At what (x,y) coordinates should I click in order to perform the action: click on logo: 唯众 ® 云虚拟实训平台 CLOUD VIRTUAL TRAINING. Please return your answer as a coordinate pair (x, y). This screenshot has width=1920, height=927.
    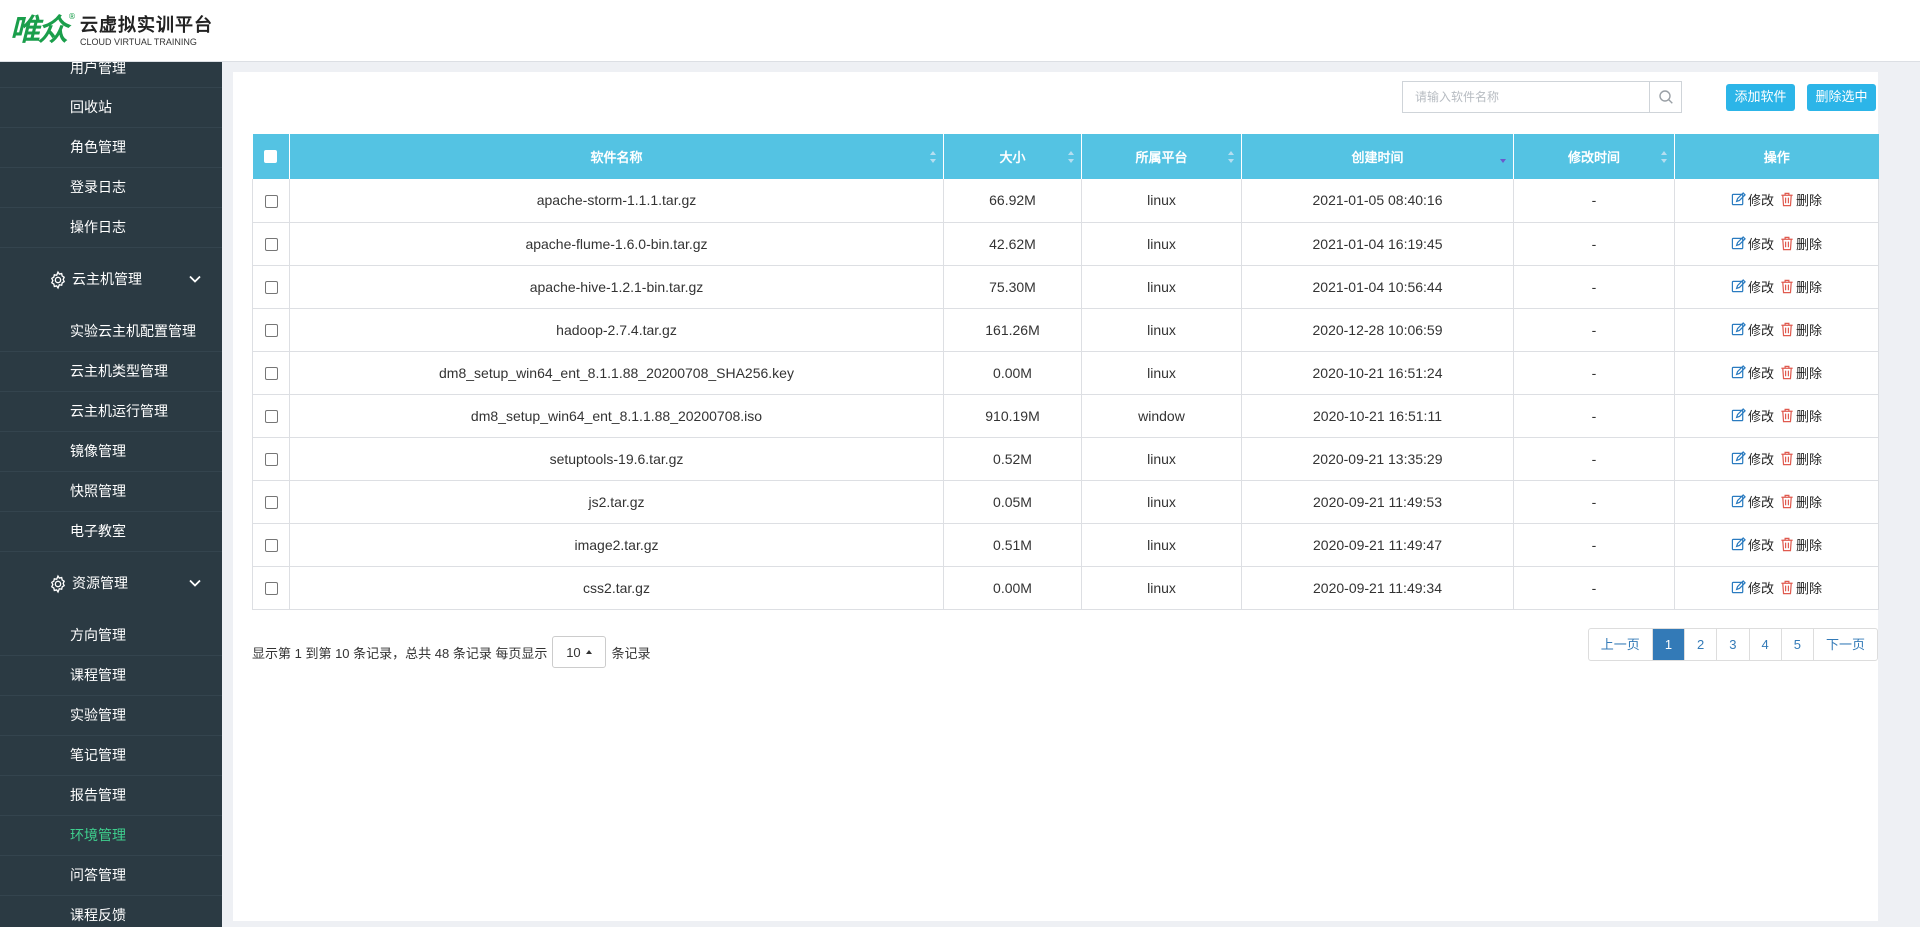
    Looking at the image, I should click on (111, 31).